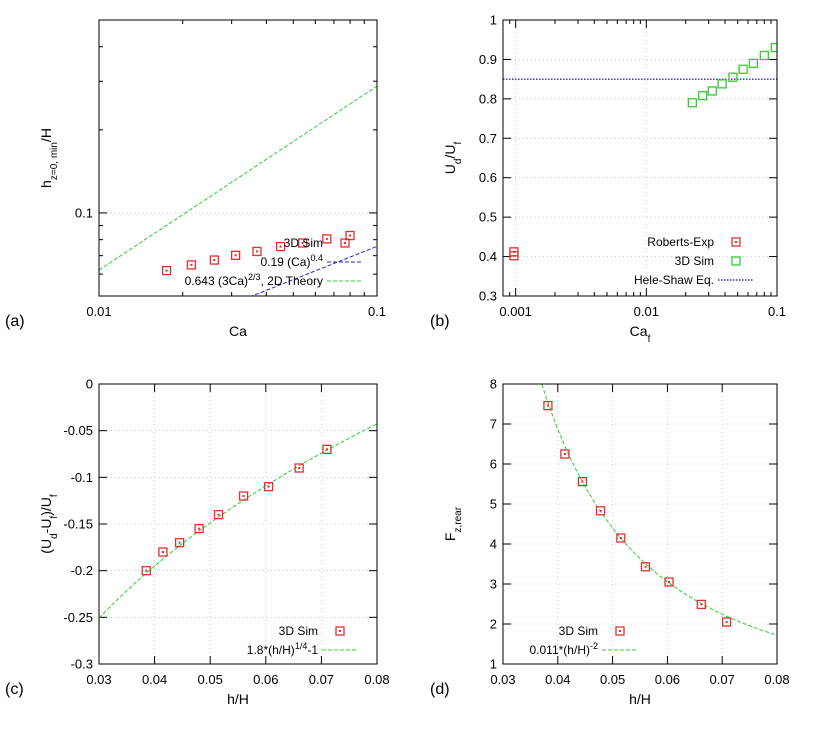  I want to click on y-tick-label: 0.7, so click(488, 138).